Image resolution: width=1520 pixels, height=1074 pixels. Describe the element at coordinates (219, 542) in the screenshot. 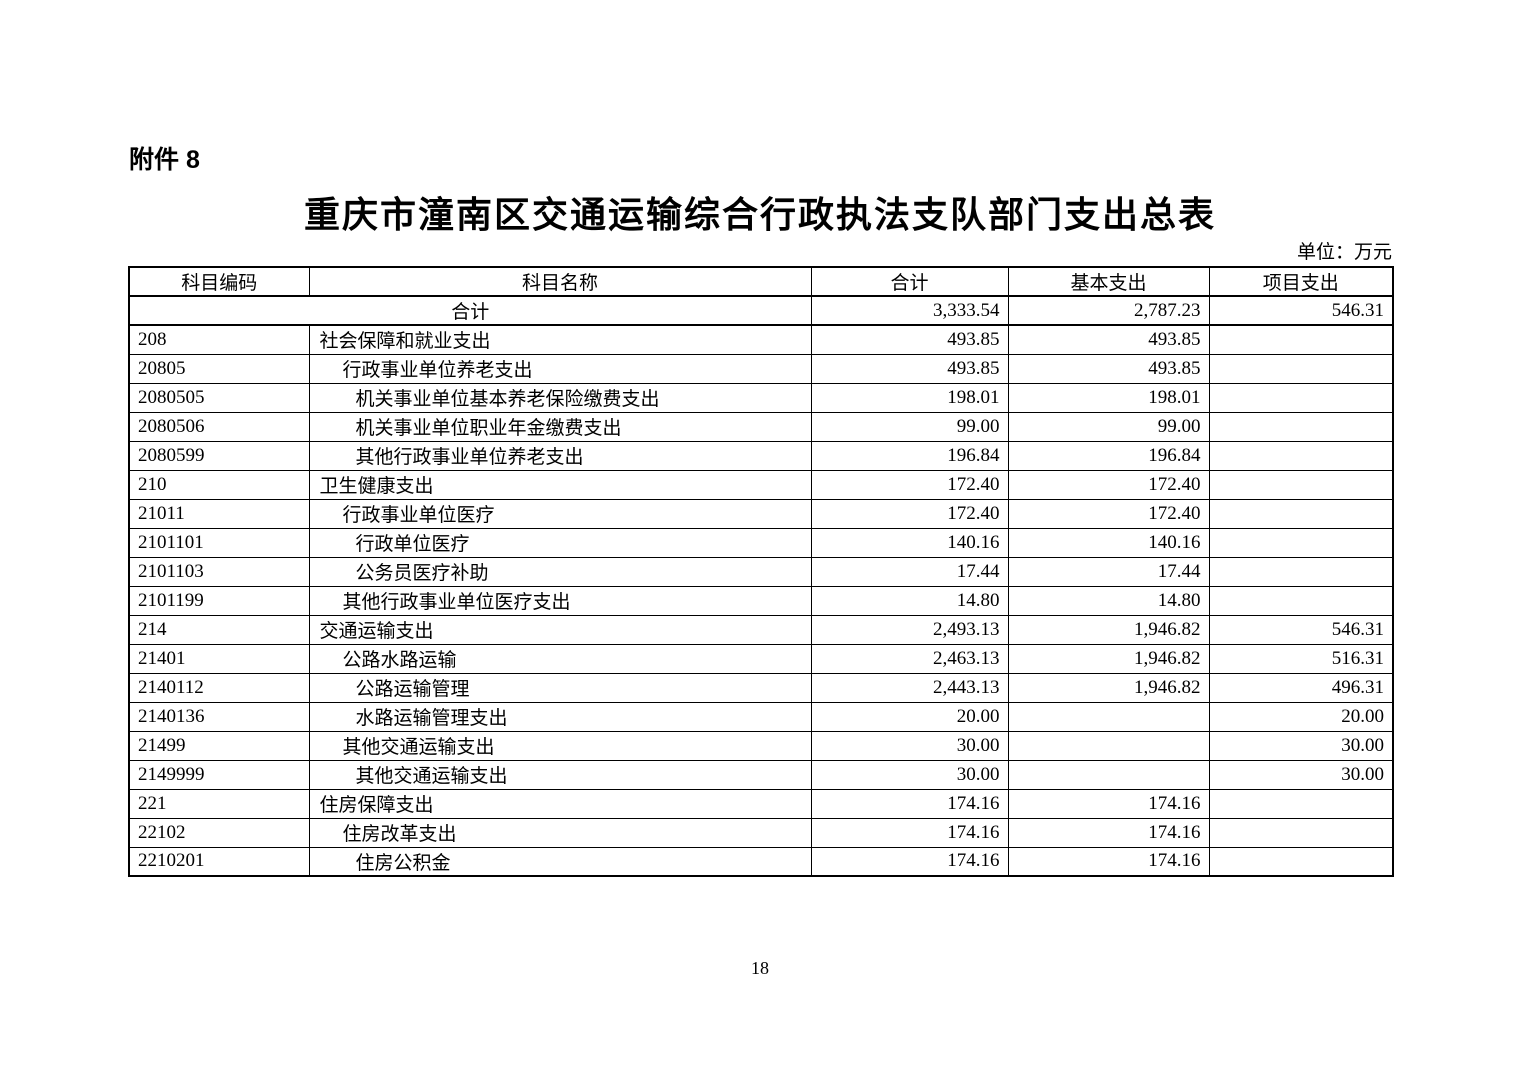

I see `subject-code-cell: 2101101` at that location.